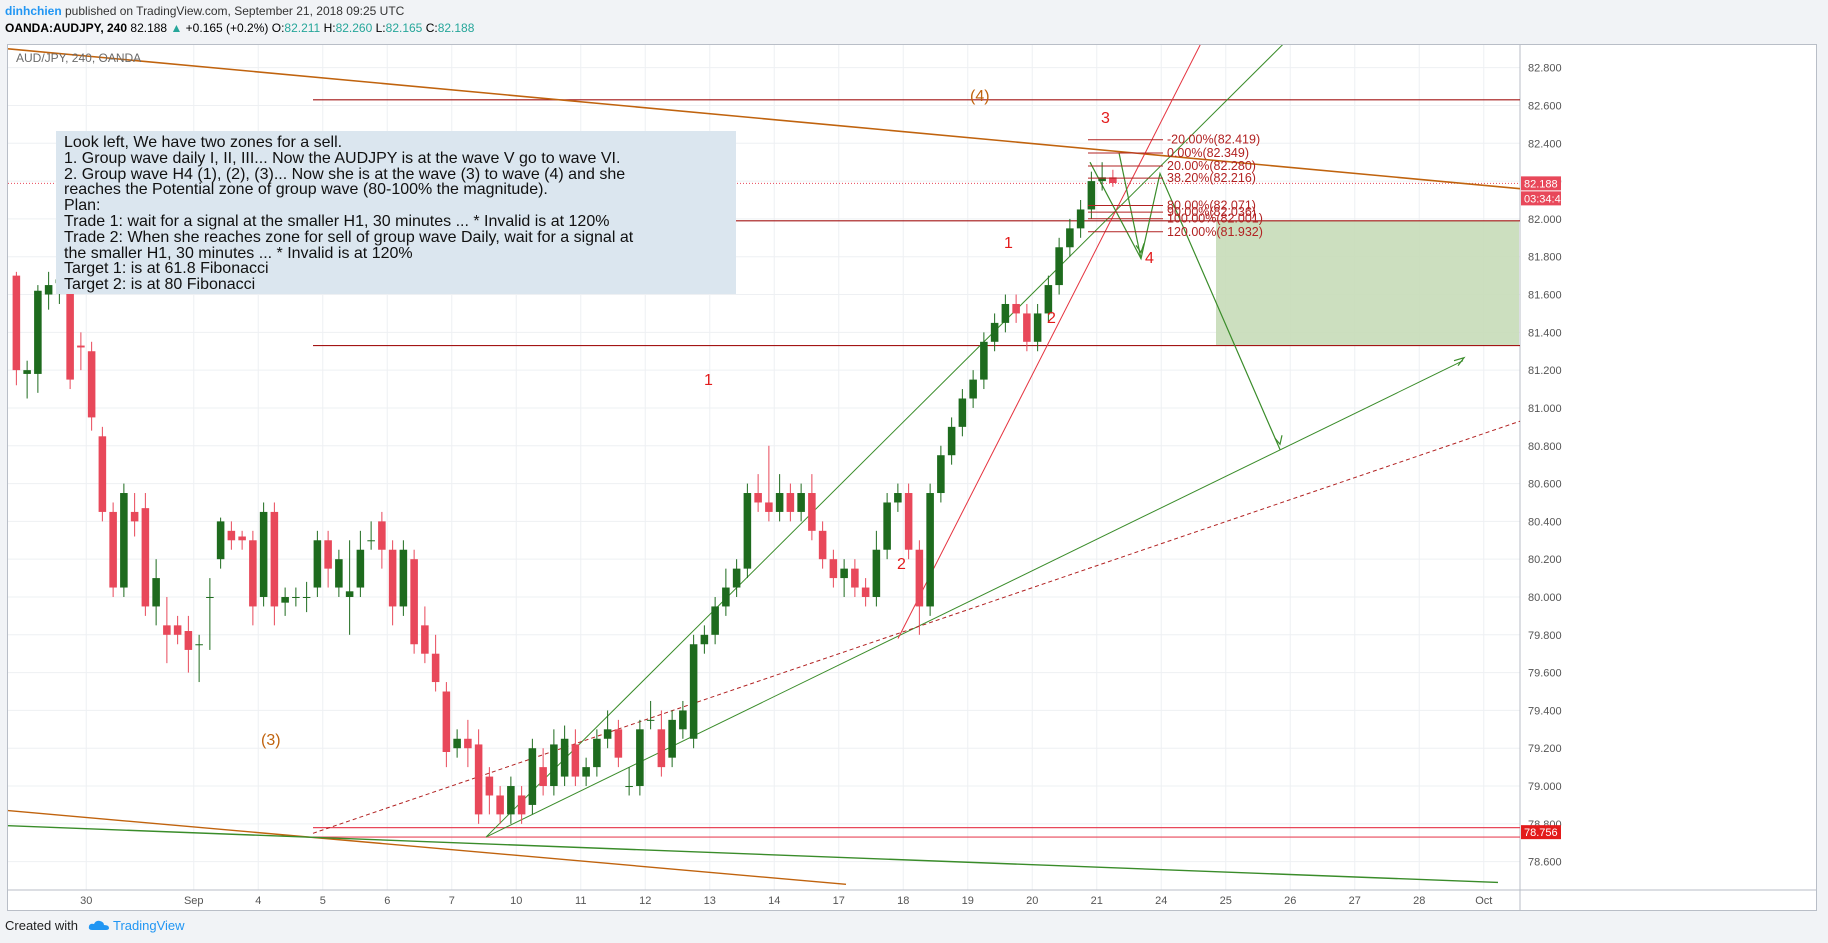 The height and width of the screenshot is (943, 1828). Describe the element at coordinates (1185, 305) in the screenshot. I see `projection-path` at that location.